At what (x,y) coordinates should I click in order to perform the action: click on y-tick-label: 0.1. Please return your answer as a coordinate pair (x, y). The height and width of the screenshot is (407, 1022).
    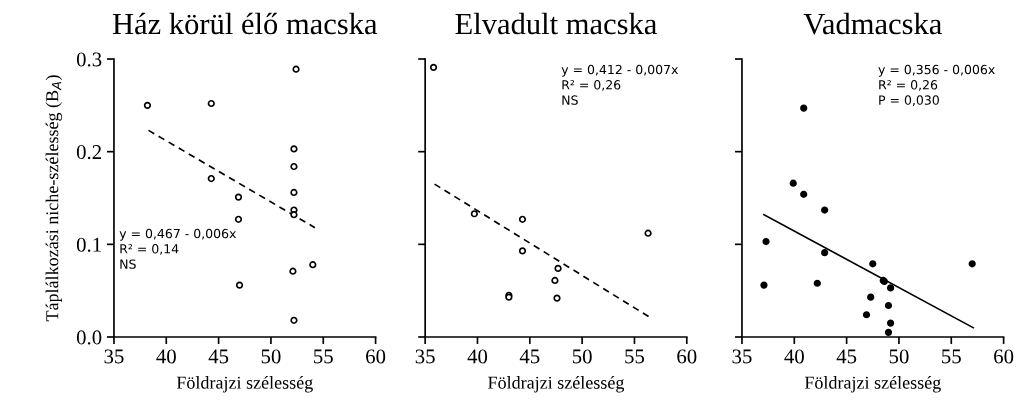
    Looking at the image, I should click on (88, 244).